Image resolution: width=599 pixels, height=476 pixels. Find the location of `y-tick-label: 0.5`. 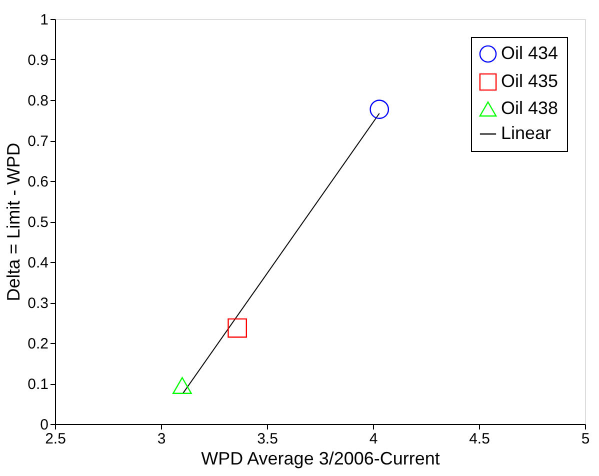

y-tick-label: 0.5 is located at coordinates (38, 222).